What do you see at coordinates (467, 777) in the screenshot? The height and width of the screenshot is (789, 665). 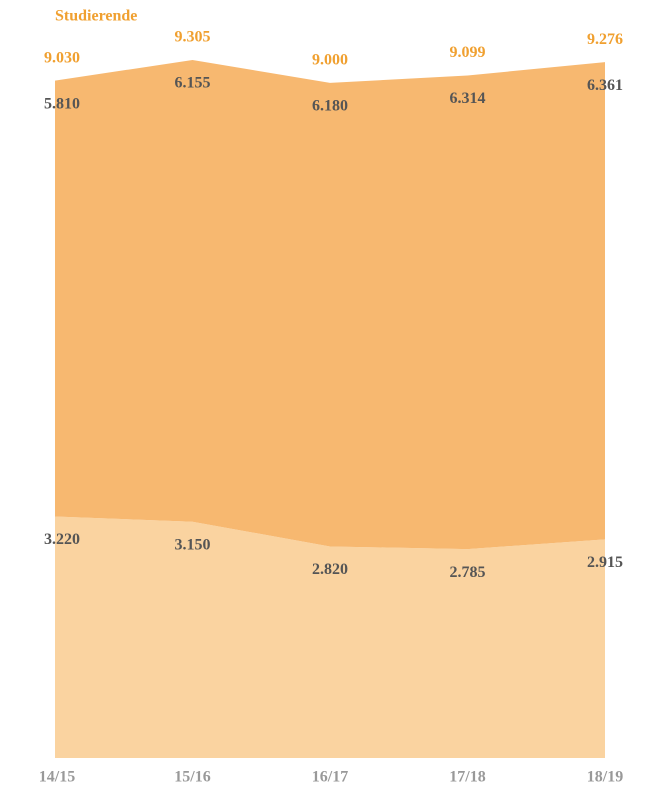 I see `x-tick-label: 17/18` at bounding box center [467, 777].